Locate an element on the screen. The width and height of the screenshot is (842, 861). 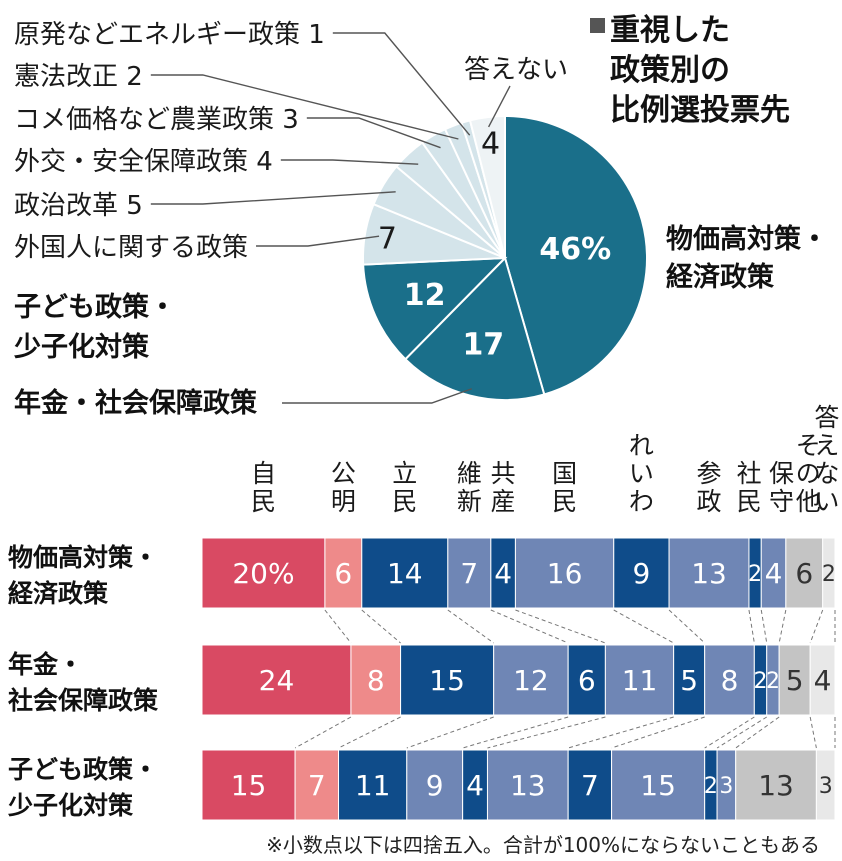
pie-category-label: 政治改革 5 is located at coordinates (78, 206).